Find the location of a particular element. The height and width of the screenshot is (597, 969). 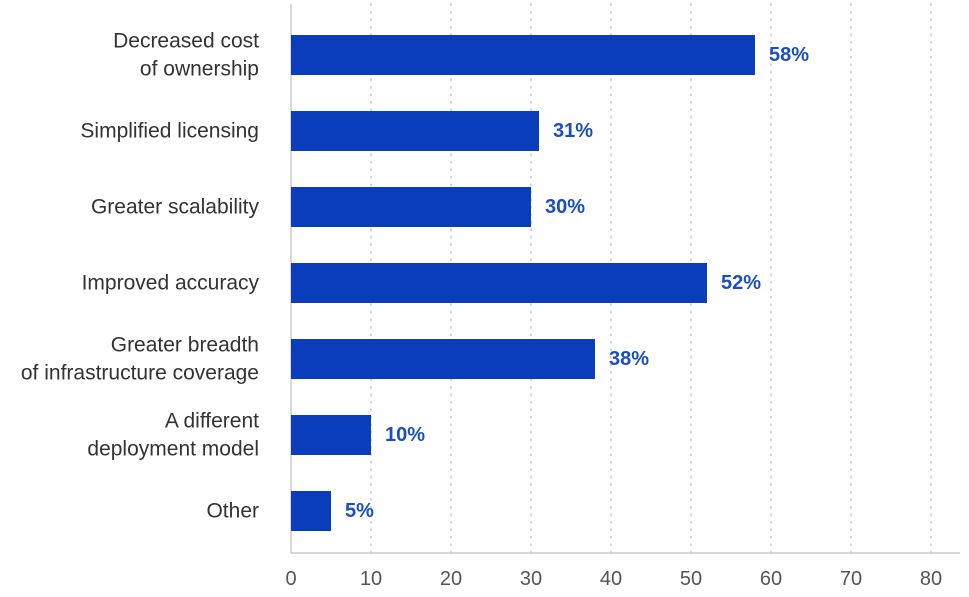

x-tick-label-20: 20 is located at coordinates (451, 579).